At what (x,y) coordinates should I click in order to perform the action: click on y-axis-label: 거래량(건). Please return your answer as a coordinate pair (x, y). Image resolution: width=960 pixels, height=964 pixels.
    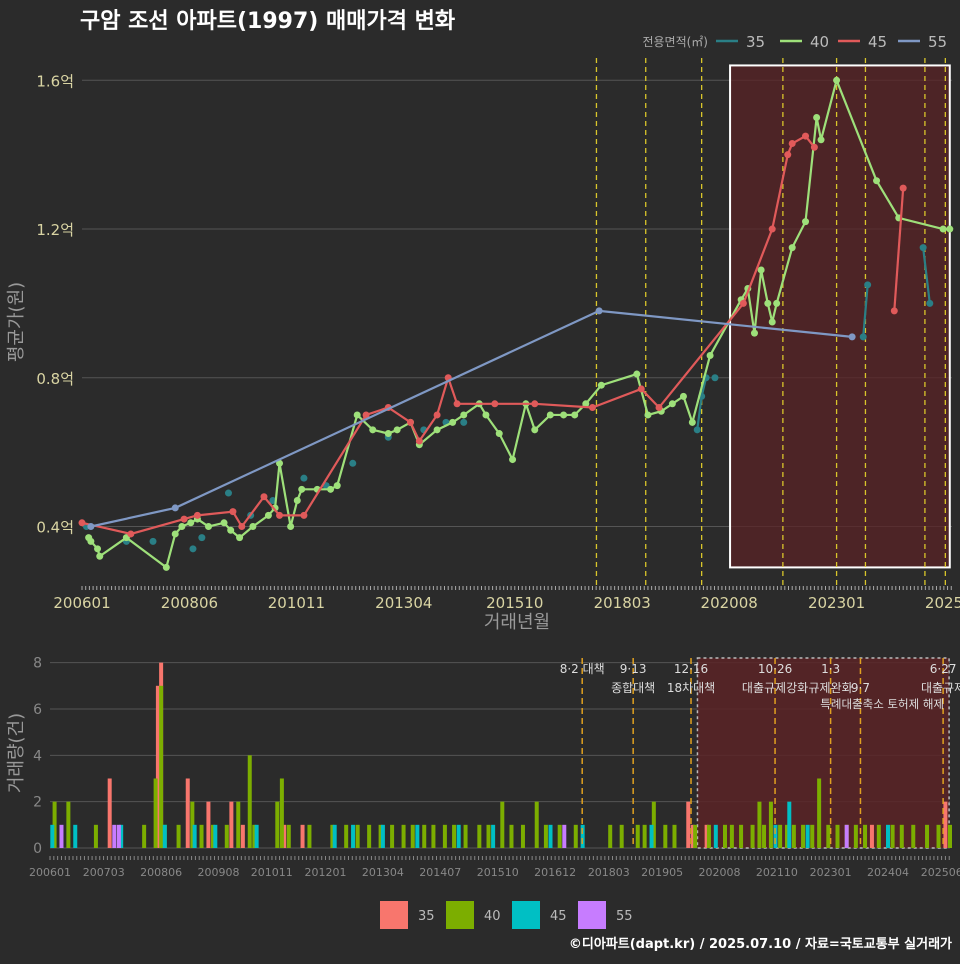
    Looking at the image, I should click on (16, 753).